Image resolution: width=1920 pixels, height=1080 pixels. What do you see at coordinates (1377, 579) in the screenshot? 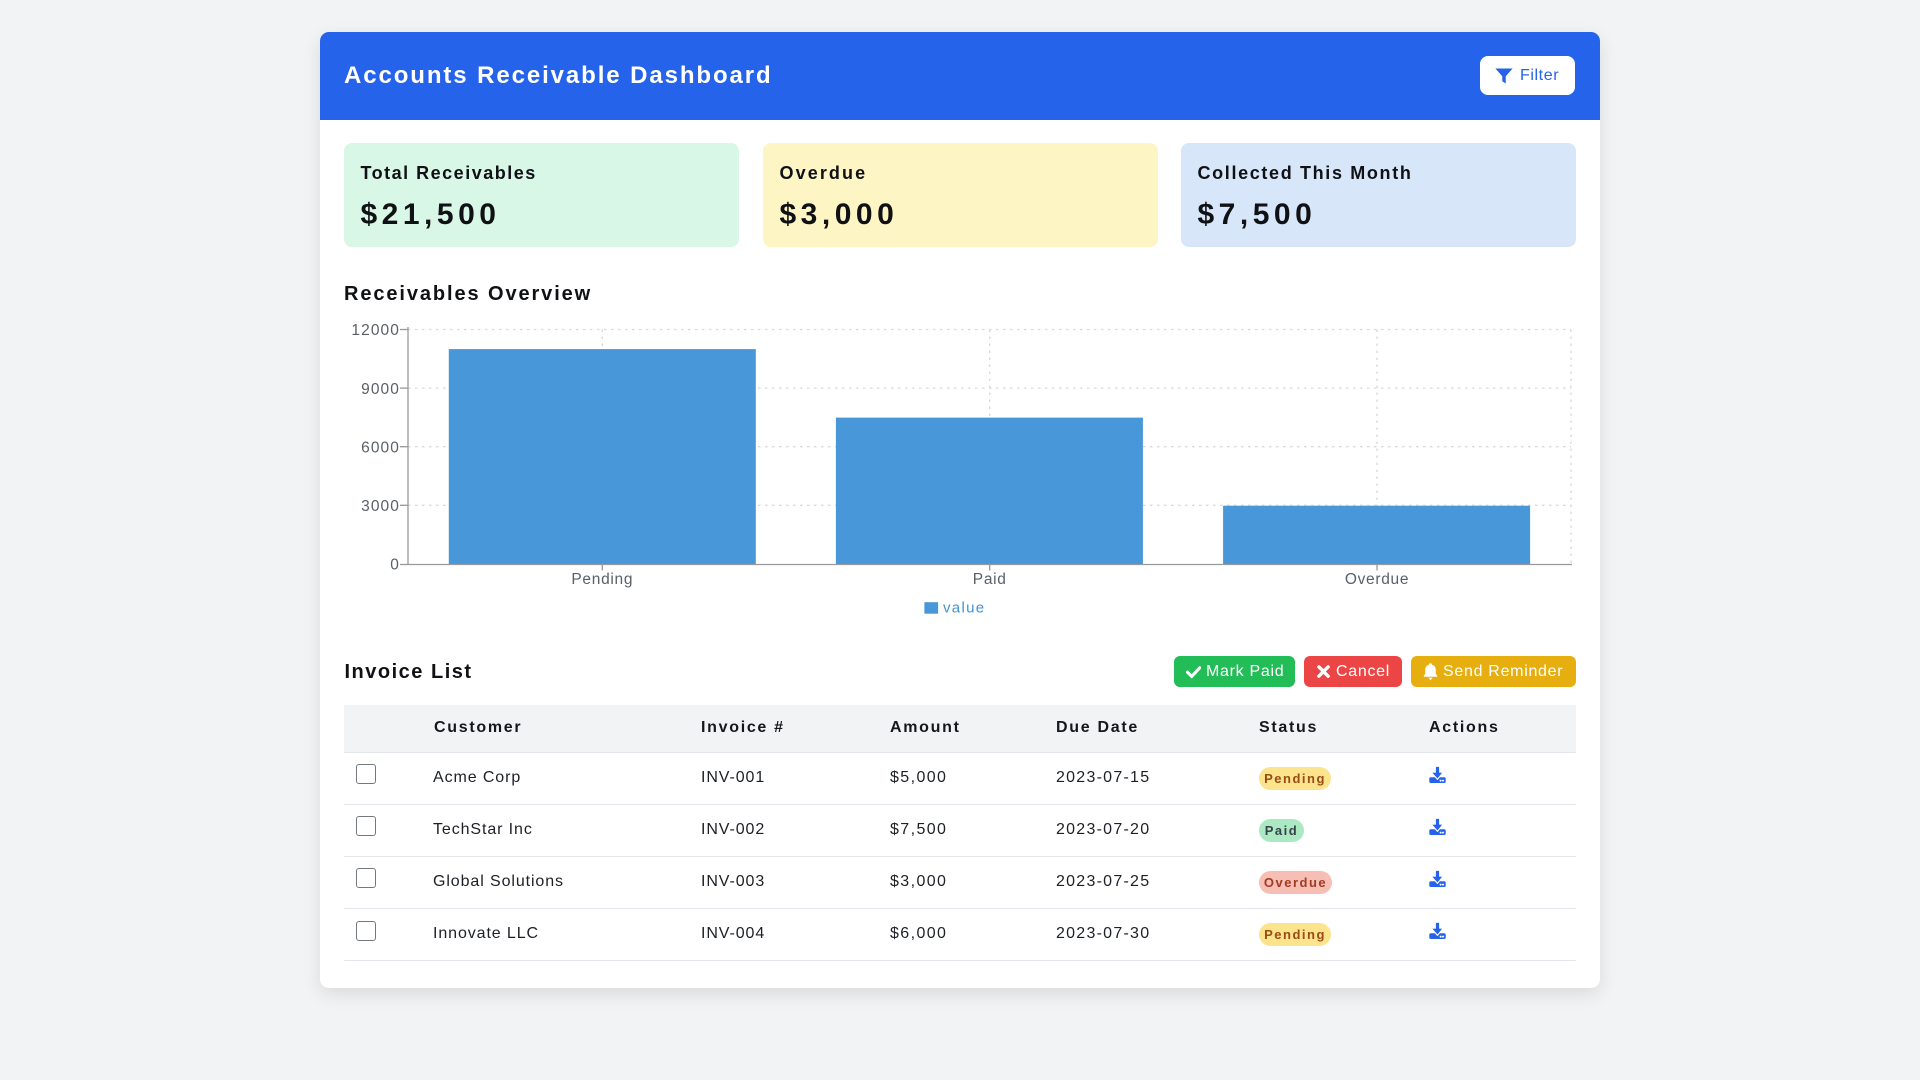
I see `svg-text: Overdue` at bounding box center [1377, 579].